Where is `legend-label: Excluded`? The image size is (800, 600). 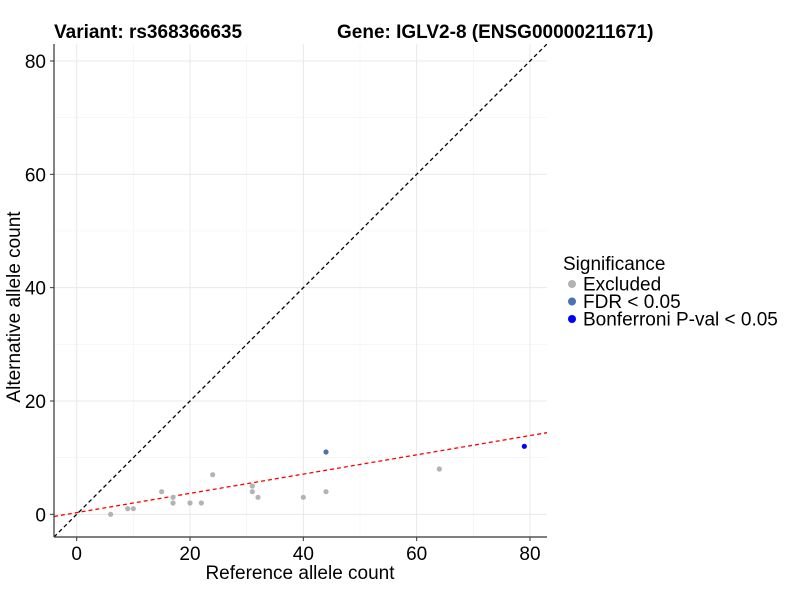
legend-label: Excluded is located at coordinates (622, 285).